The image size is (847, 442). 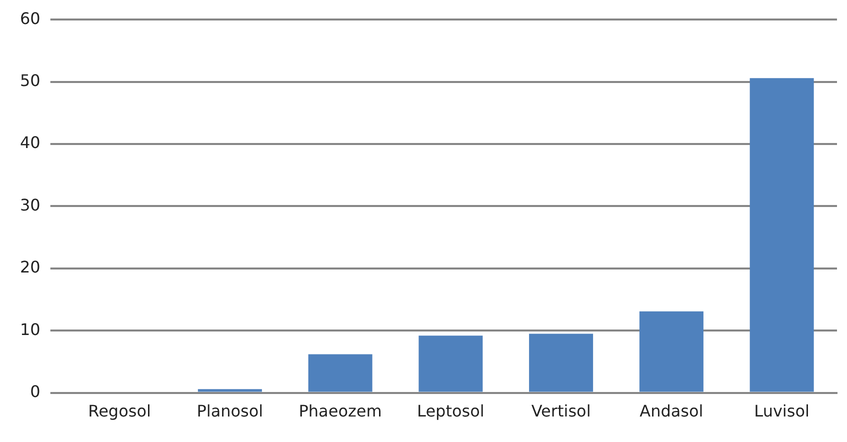 I want to click on y-tick-label: 0, so click(x=35, y=391).